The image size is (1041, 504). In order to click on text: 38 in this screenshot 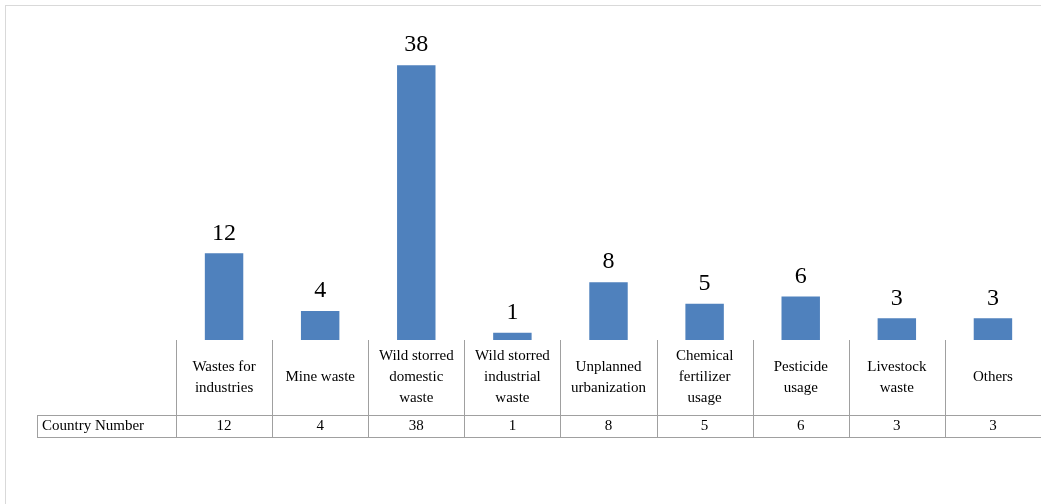, I will do `click(416, 43)`.